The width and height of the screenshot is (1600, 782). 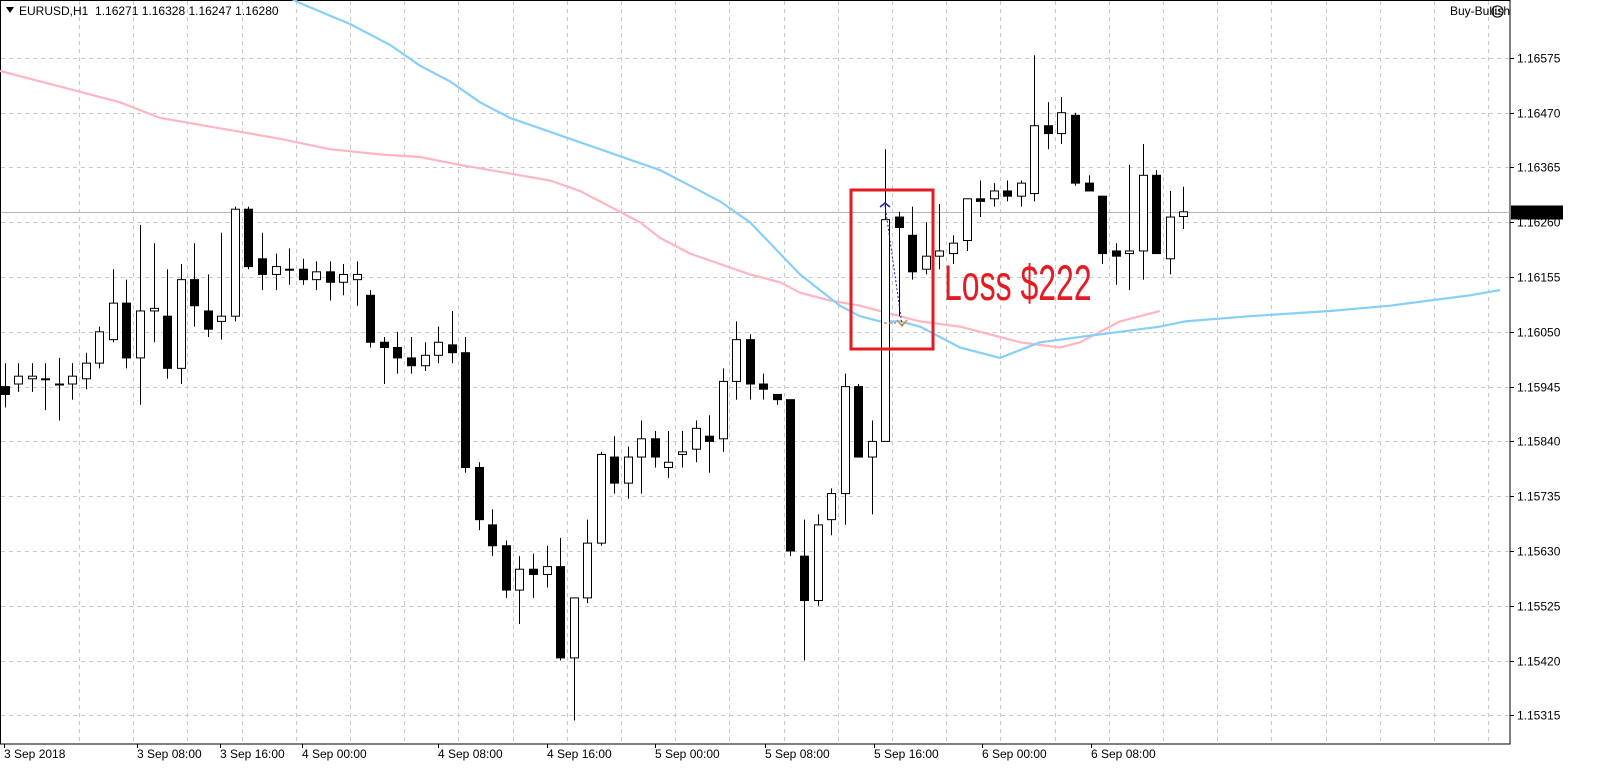 I want to click on trade-entry-arrow, so click(x=885, y=205).